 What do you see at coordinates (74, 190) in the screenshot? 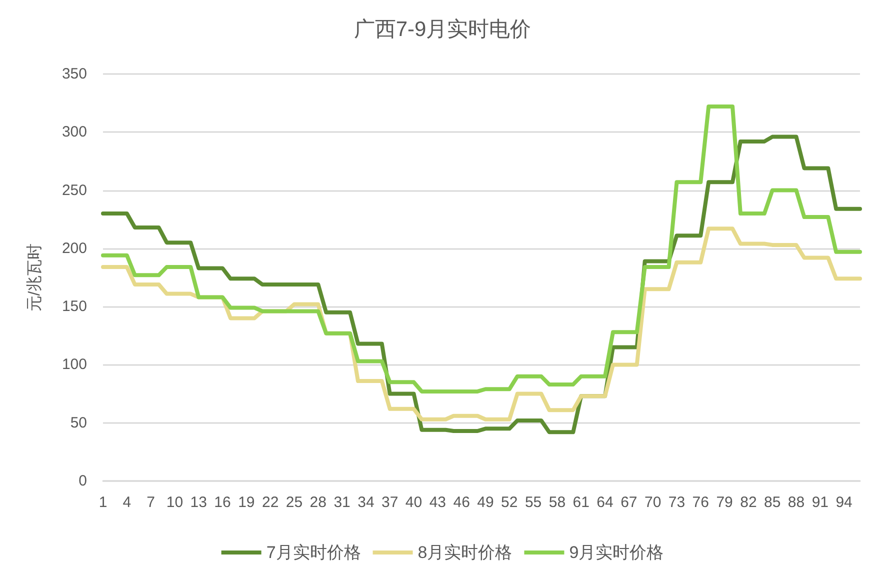
I see `y-tick-label: 250` at bounding box center [74, 190].